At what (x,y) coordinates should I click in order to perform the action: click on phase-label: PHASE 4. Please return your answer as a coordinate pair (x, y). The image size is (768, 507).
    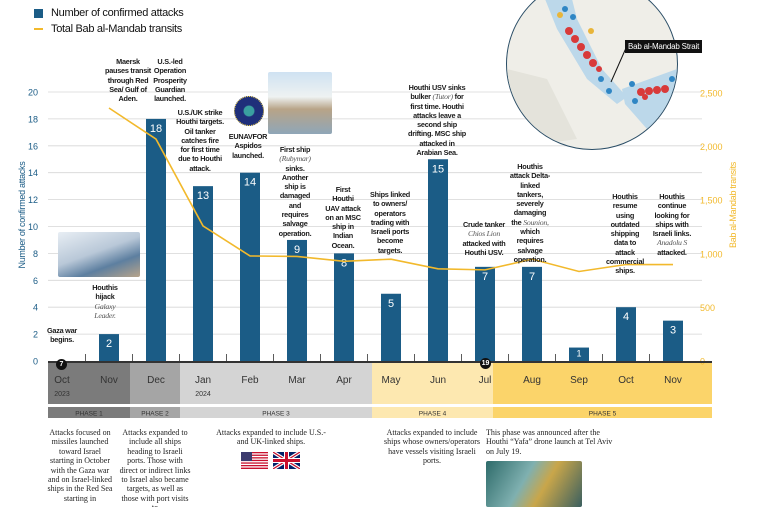
    Looking at the image, I should click on (433, 414).